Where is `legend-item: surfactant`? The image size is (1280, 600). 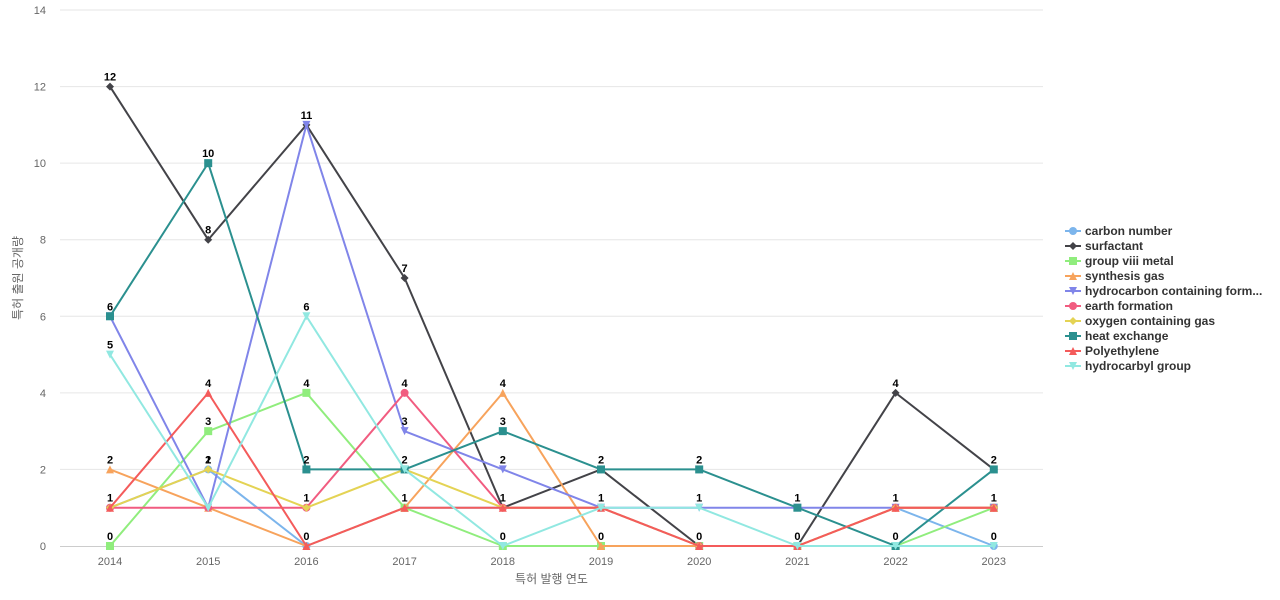
legend-item: surfactant is located at coordinates (1104, 246).